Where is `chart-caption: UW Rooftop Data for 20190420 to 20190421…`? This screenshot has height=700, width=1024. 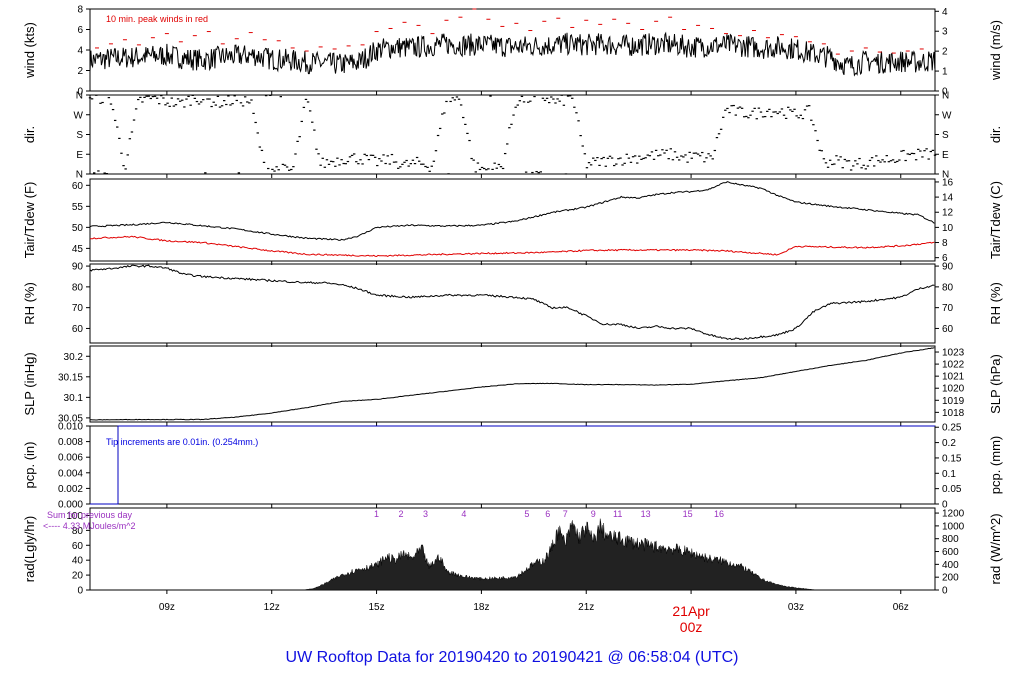
chart-caption: UW Rooftop Data for 20190420 to 20190421… is located at coordinates (512, 657).